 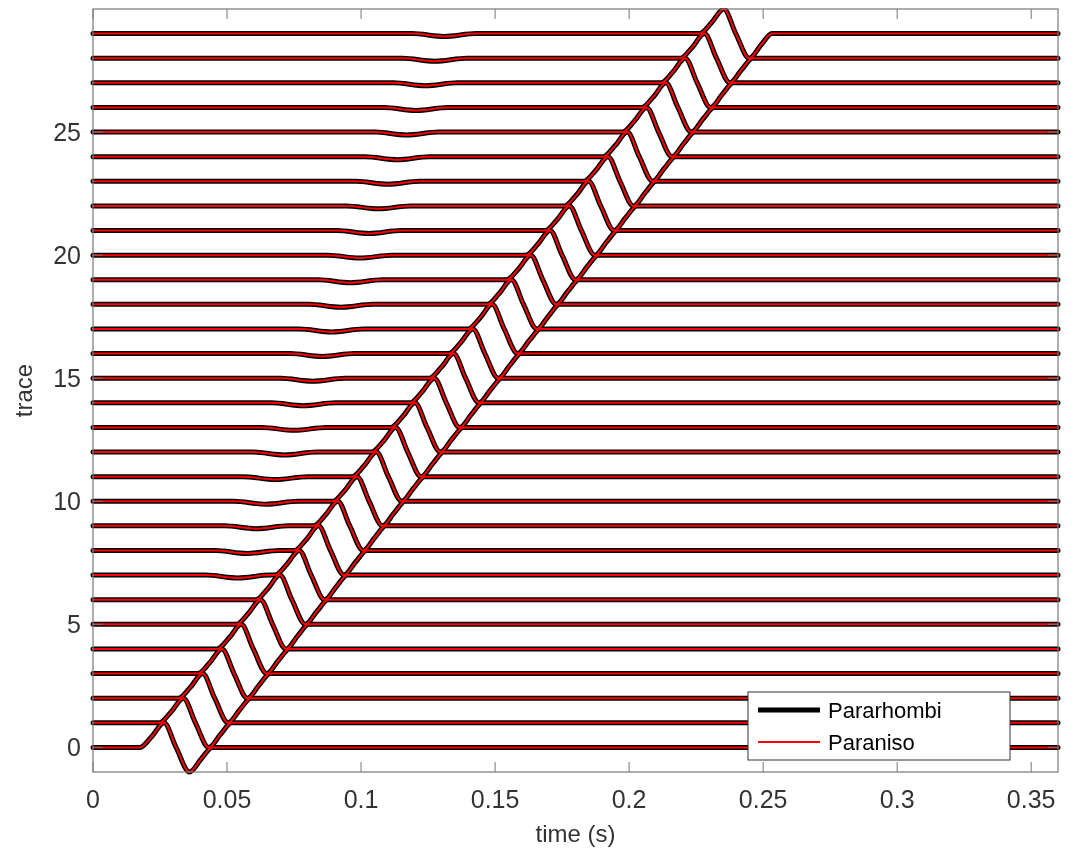 What do you see at coordinates (74, 747) in the screenshot?
I see `y-tick-label: 0` at bounding box center [74, 747].